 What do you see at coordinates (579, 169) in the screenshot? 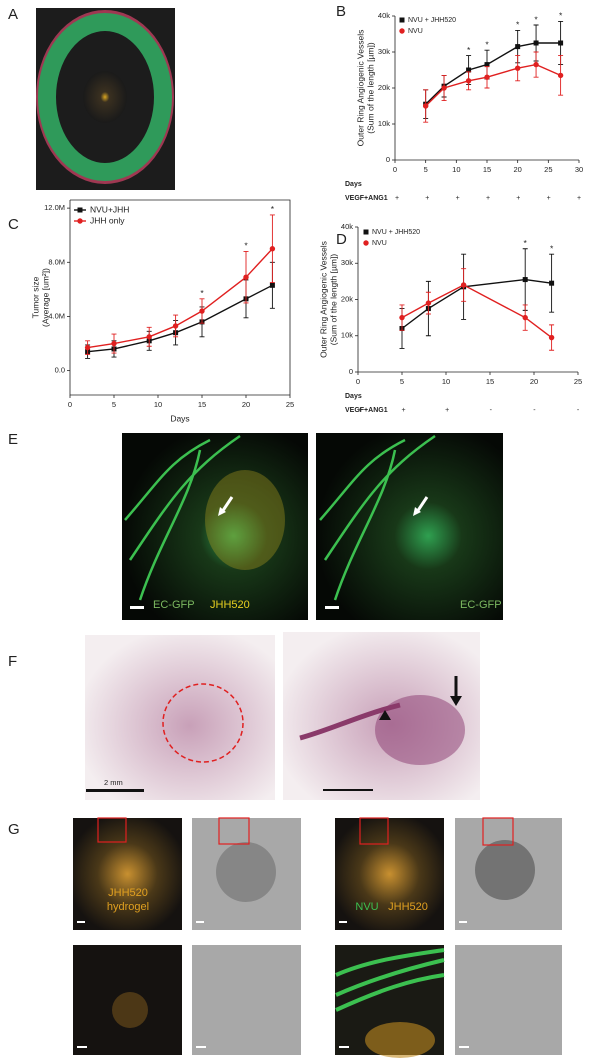
I see `x-tick-label: 30` at bounding box center [579, 169].